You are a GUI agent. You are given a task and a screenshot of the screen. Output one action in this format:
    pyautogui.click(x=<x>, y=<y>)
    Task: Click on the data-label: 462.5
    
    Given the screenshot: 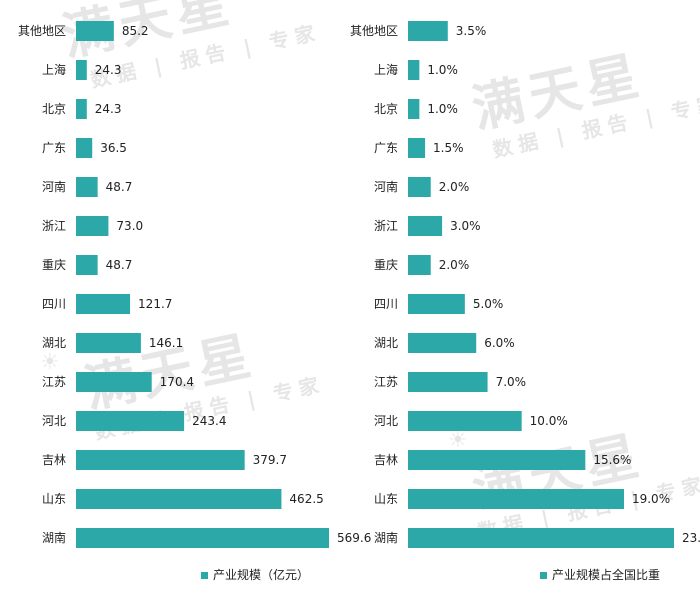 What is the action you would take?
    pyautogui.click(x=306, y=499)
    